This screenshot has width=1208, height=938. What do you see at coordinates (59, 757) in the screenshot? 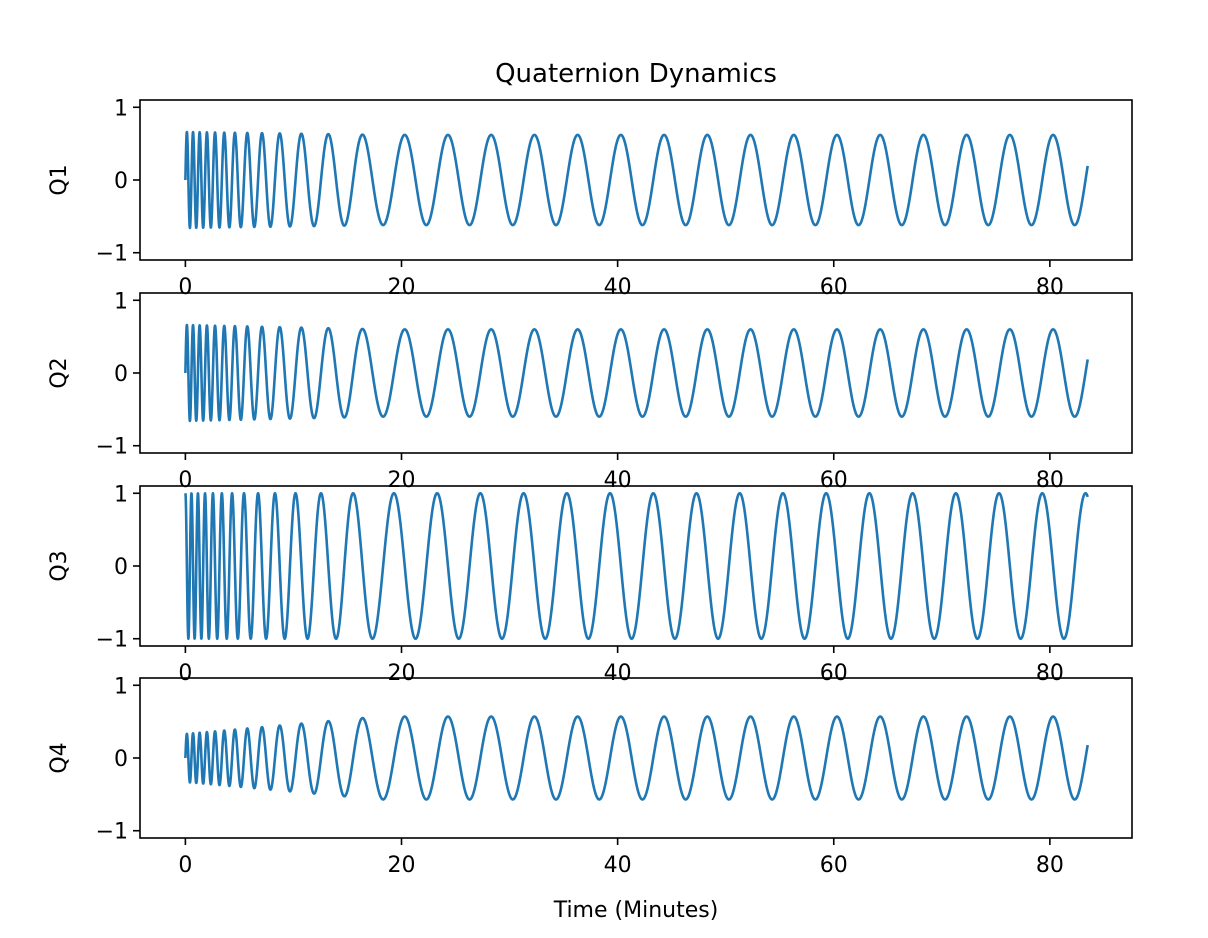
I see `y-axis-label-q4: Q4` at bounding box center [59, 757].